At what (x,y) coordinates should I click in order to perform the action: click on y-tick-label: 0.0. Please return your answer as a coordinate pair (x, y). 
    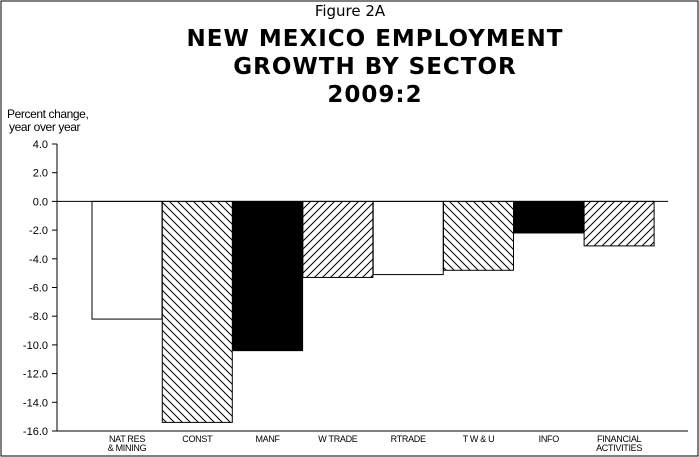
    Looking at the image, I should click on (40, 202).